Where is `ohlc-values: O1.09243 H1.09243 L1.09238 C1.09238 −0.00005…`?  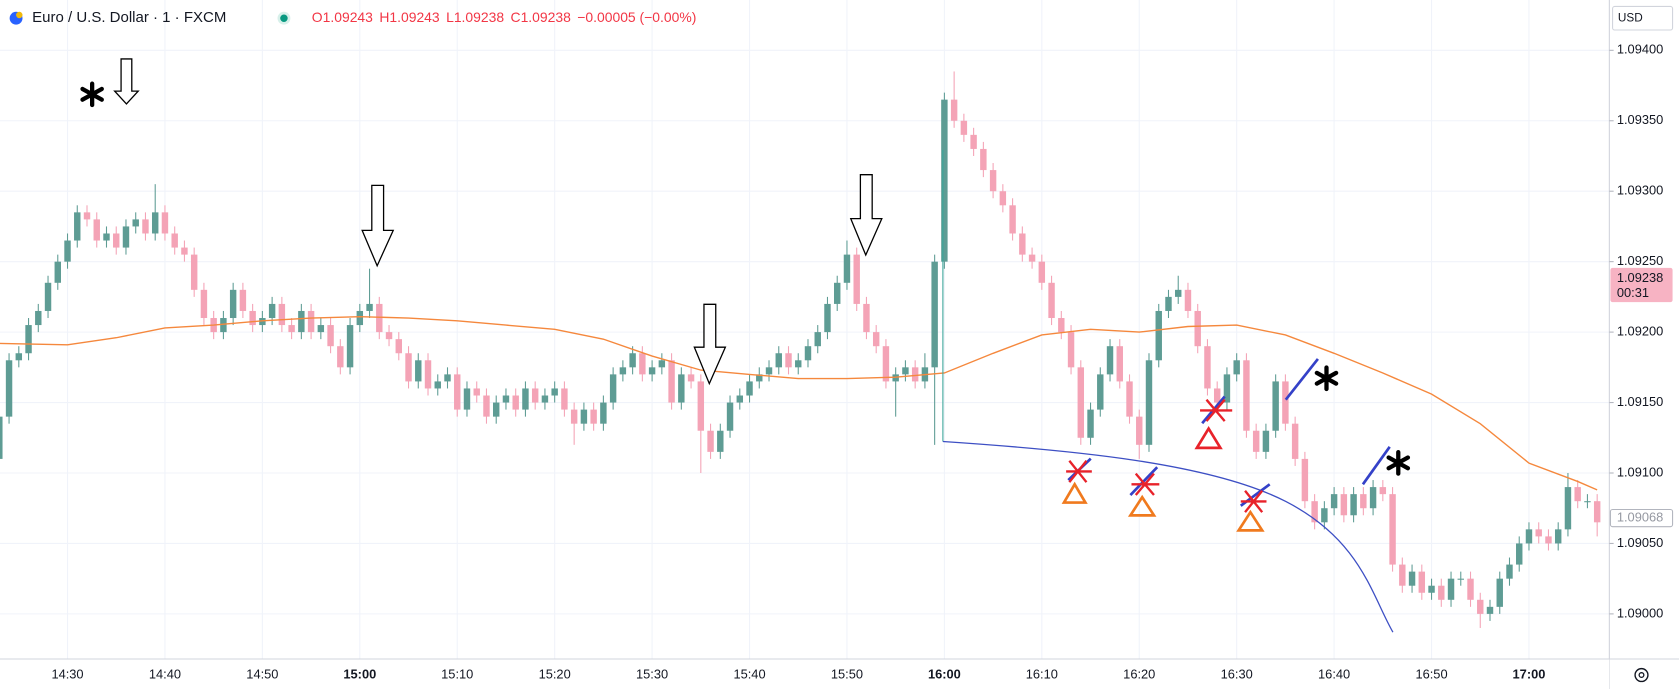 ohlc-values: O1.09243 H1.09243 L1.09238 C1.09238 −0.00005… is located at coordinates (504, 17).